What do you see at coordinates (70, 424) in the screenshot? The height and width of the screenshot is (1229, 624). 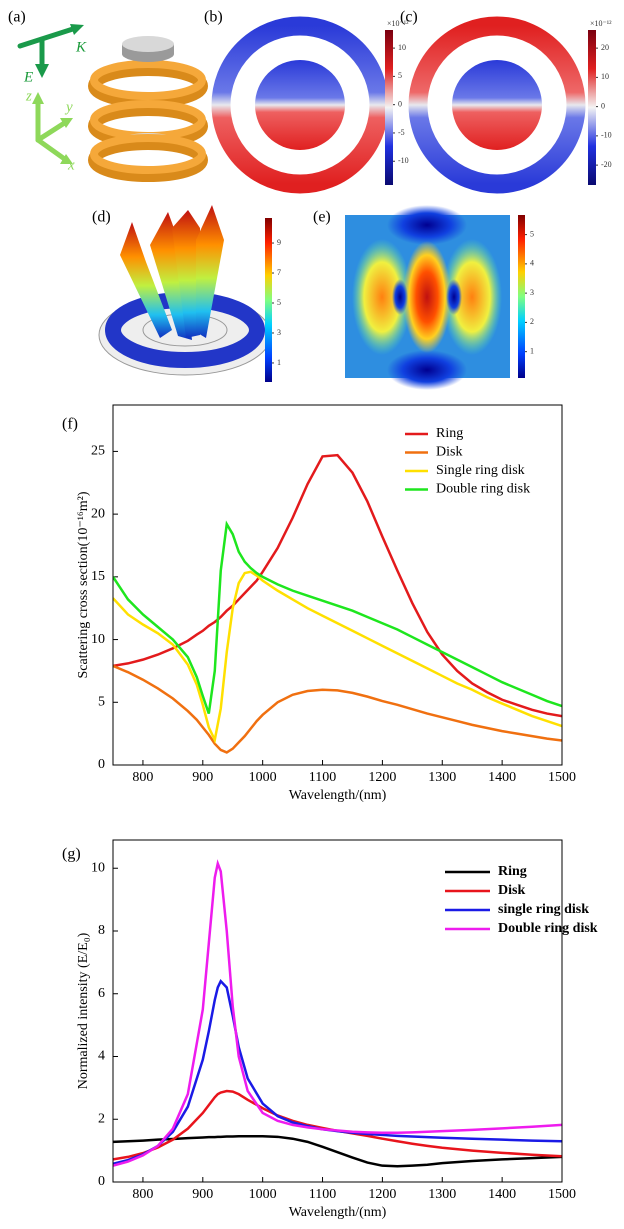 I see `panel-label: (f)` at bounding box center [70, 424].